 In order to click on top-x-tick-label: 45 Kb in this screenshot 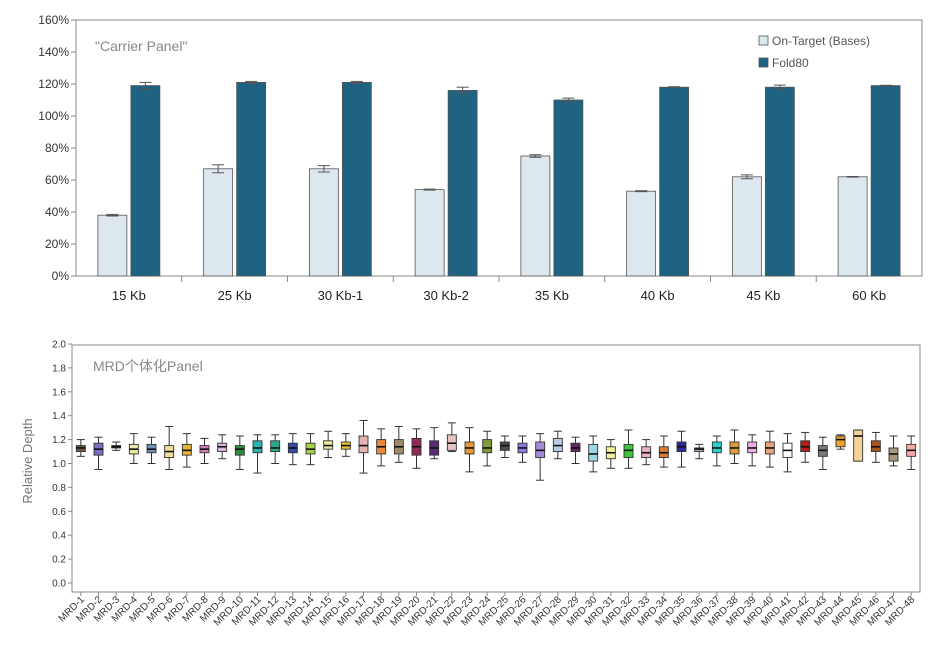, I will do `click(763, 295)`.